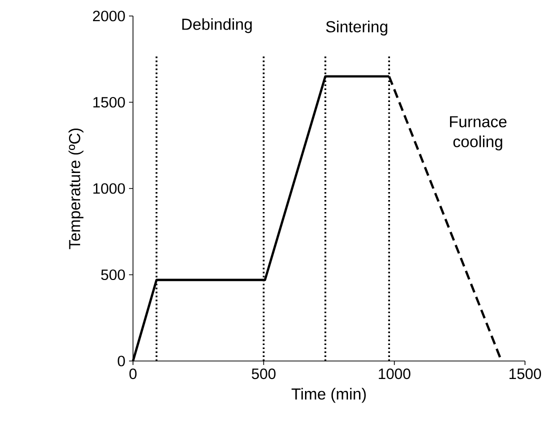 This screenshot has height=445, width=553. Describe the element at coordinates (264, 374) in the screenshot. I see `x-tick-label: 500` at that location.